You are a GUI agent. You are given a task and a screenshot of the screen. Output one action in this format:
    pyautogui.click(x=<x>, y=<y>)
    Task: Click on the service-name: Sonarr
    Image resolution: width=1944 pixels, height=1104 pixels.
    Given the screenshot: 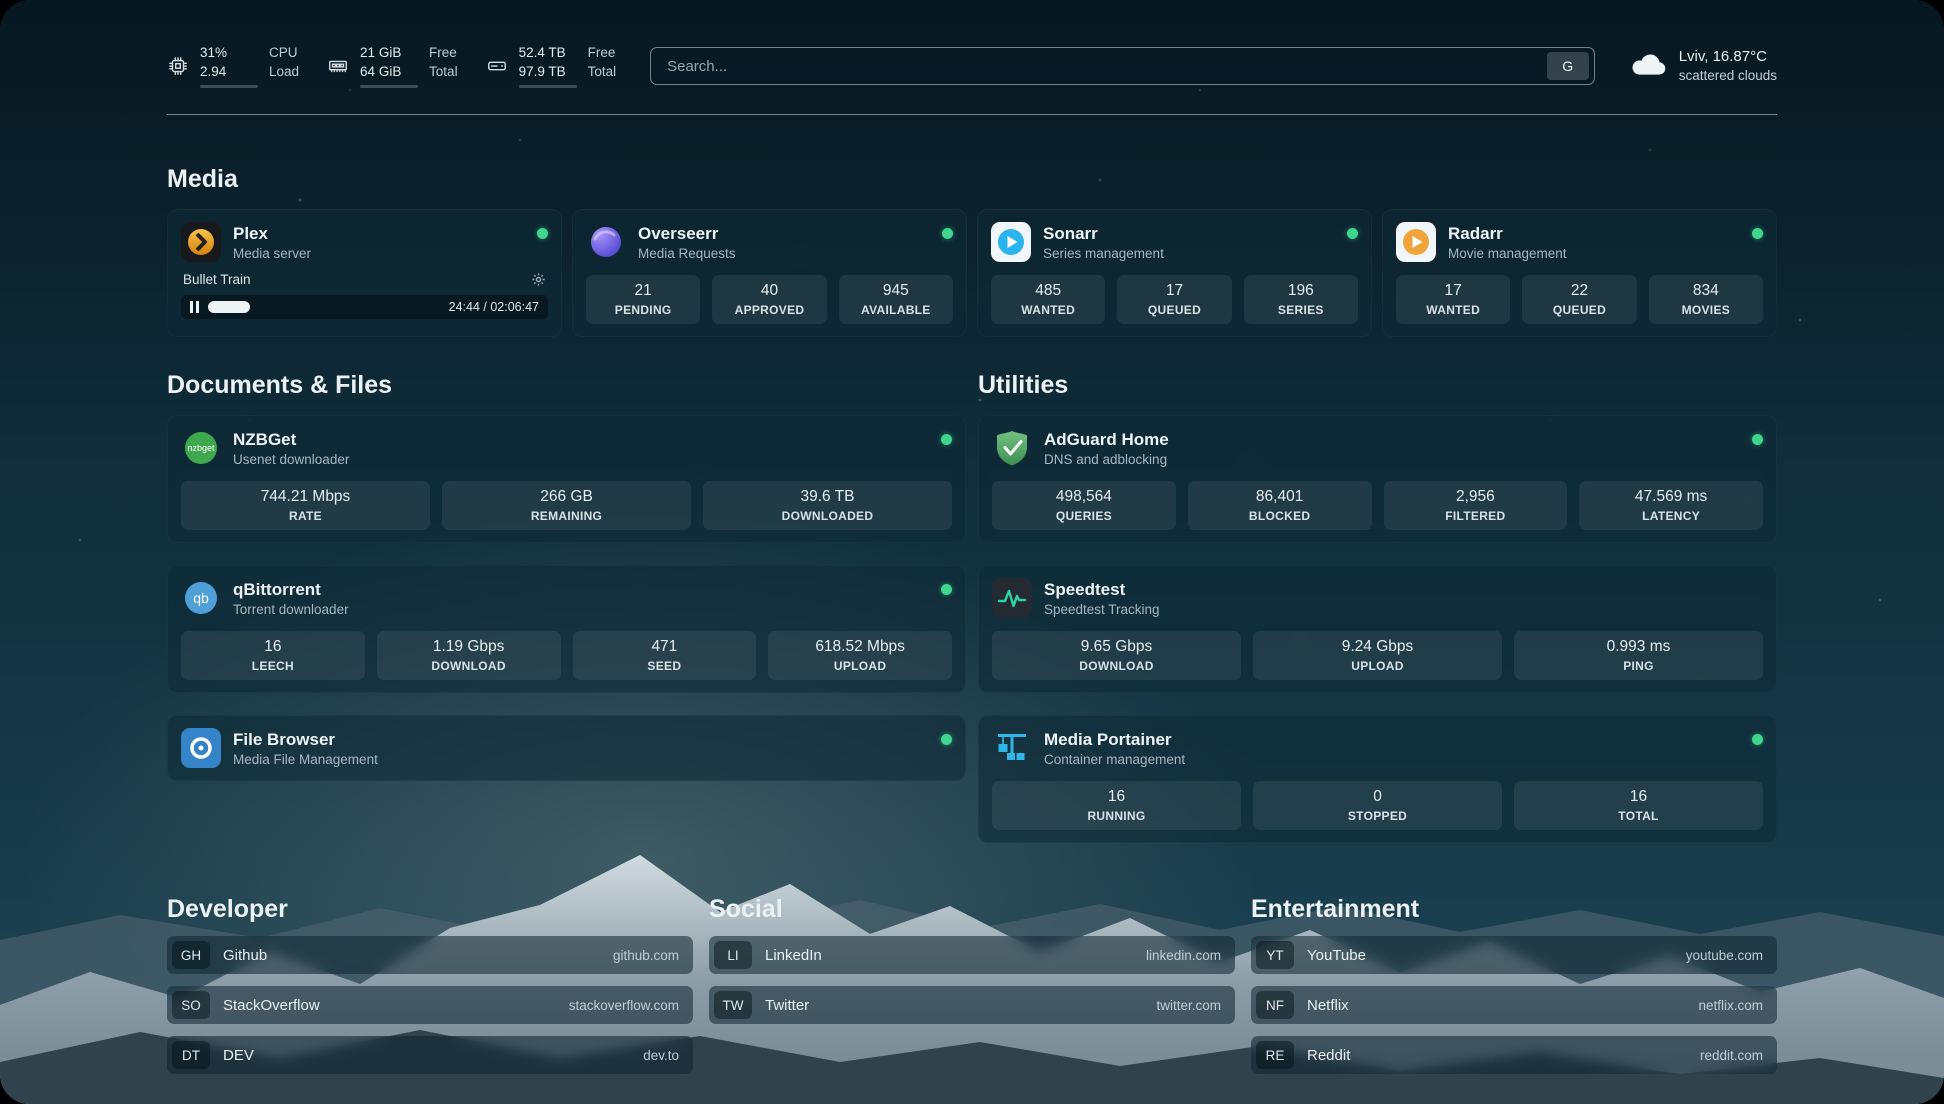 What is the action you would take?
    pyautogui.click(x=1070, y=233)
    